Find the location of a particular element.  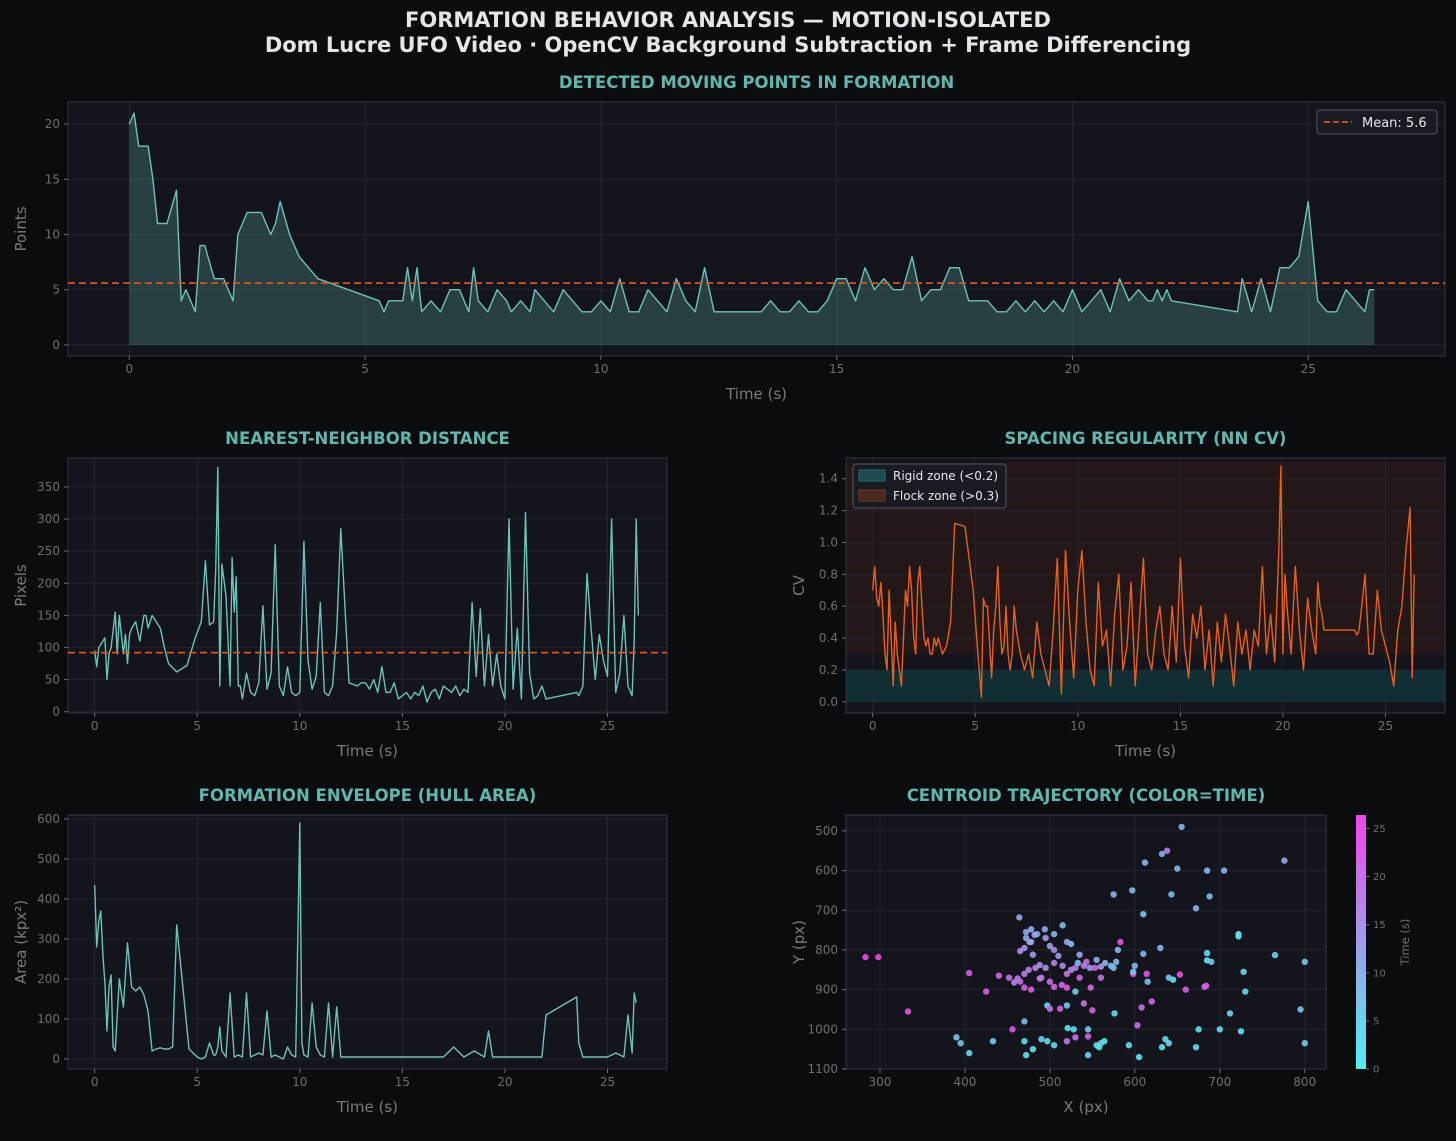

legend-label: Mean: 5.6 is located at coordinates (1394, 123).